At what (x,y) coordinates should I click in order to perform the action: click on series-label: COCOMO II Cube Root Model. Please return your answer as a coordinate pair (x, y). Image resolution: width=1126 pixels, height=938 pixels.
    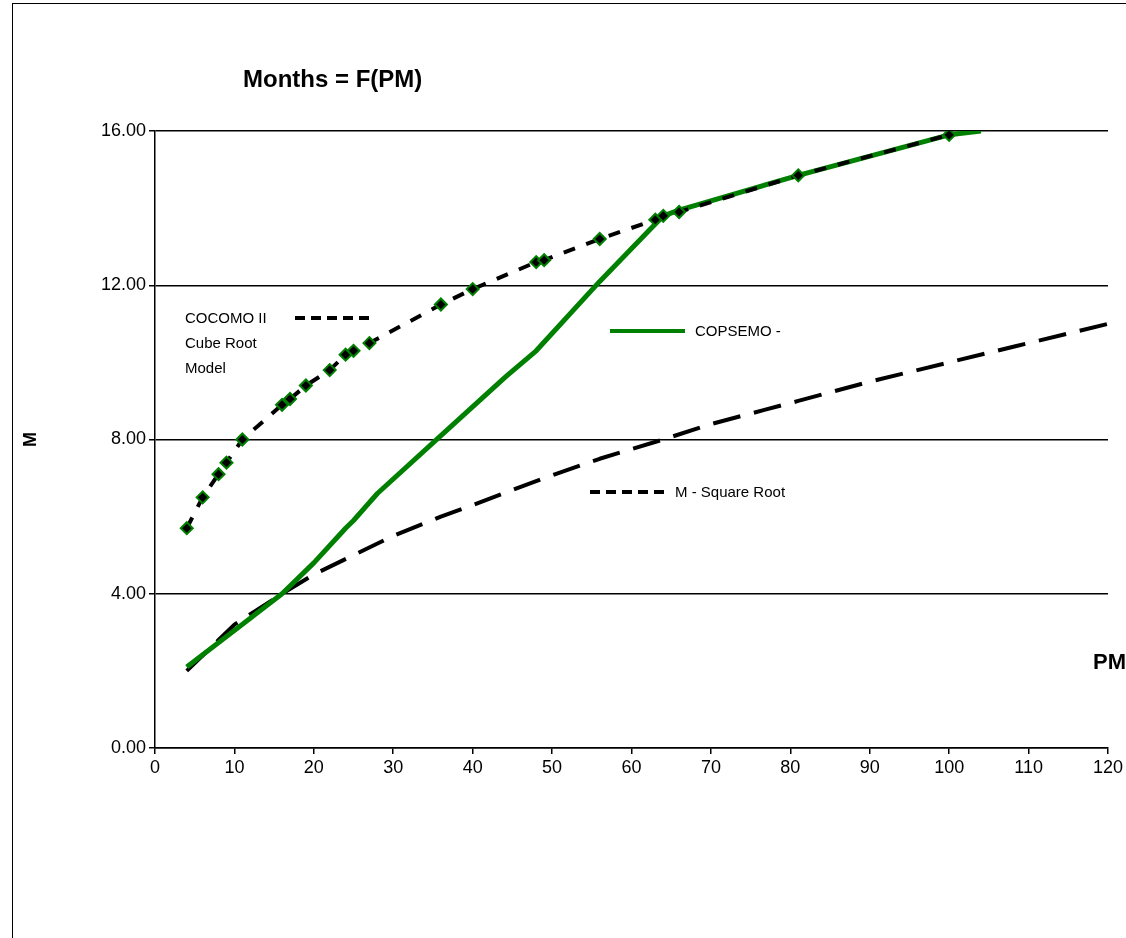
    Looking at the image, I should click on (226, 343).